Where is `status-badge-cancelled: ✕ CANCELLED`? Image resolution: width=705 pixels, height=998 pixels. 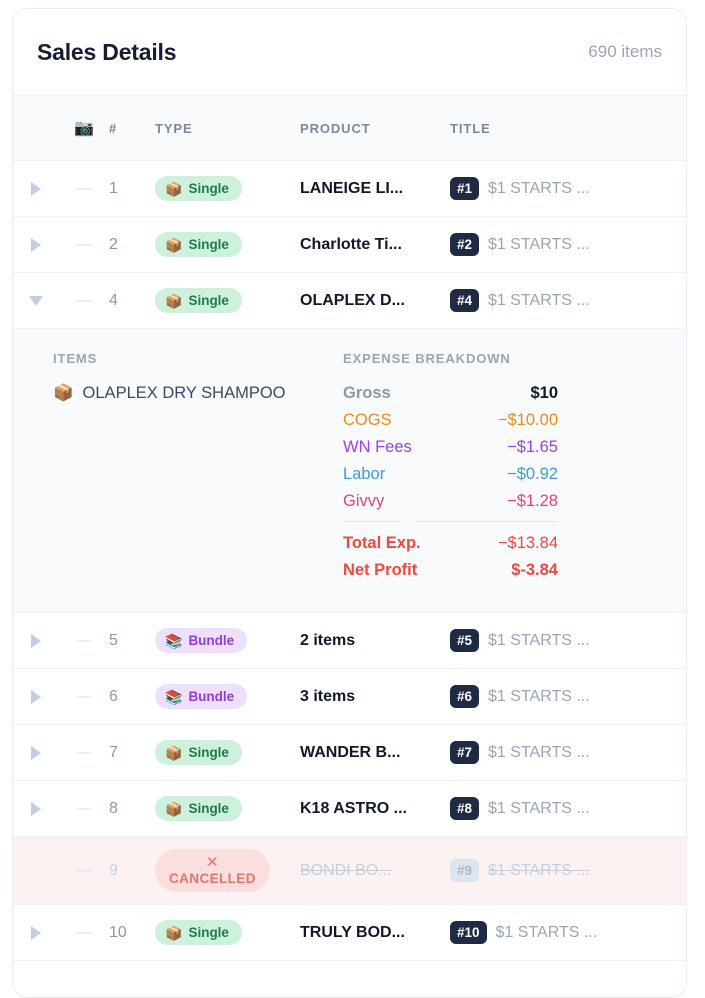
status-badge-cancelled: ✕ CANCELLED is located at coordinates (212, 870).